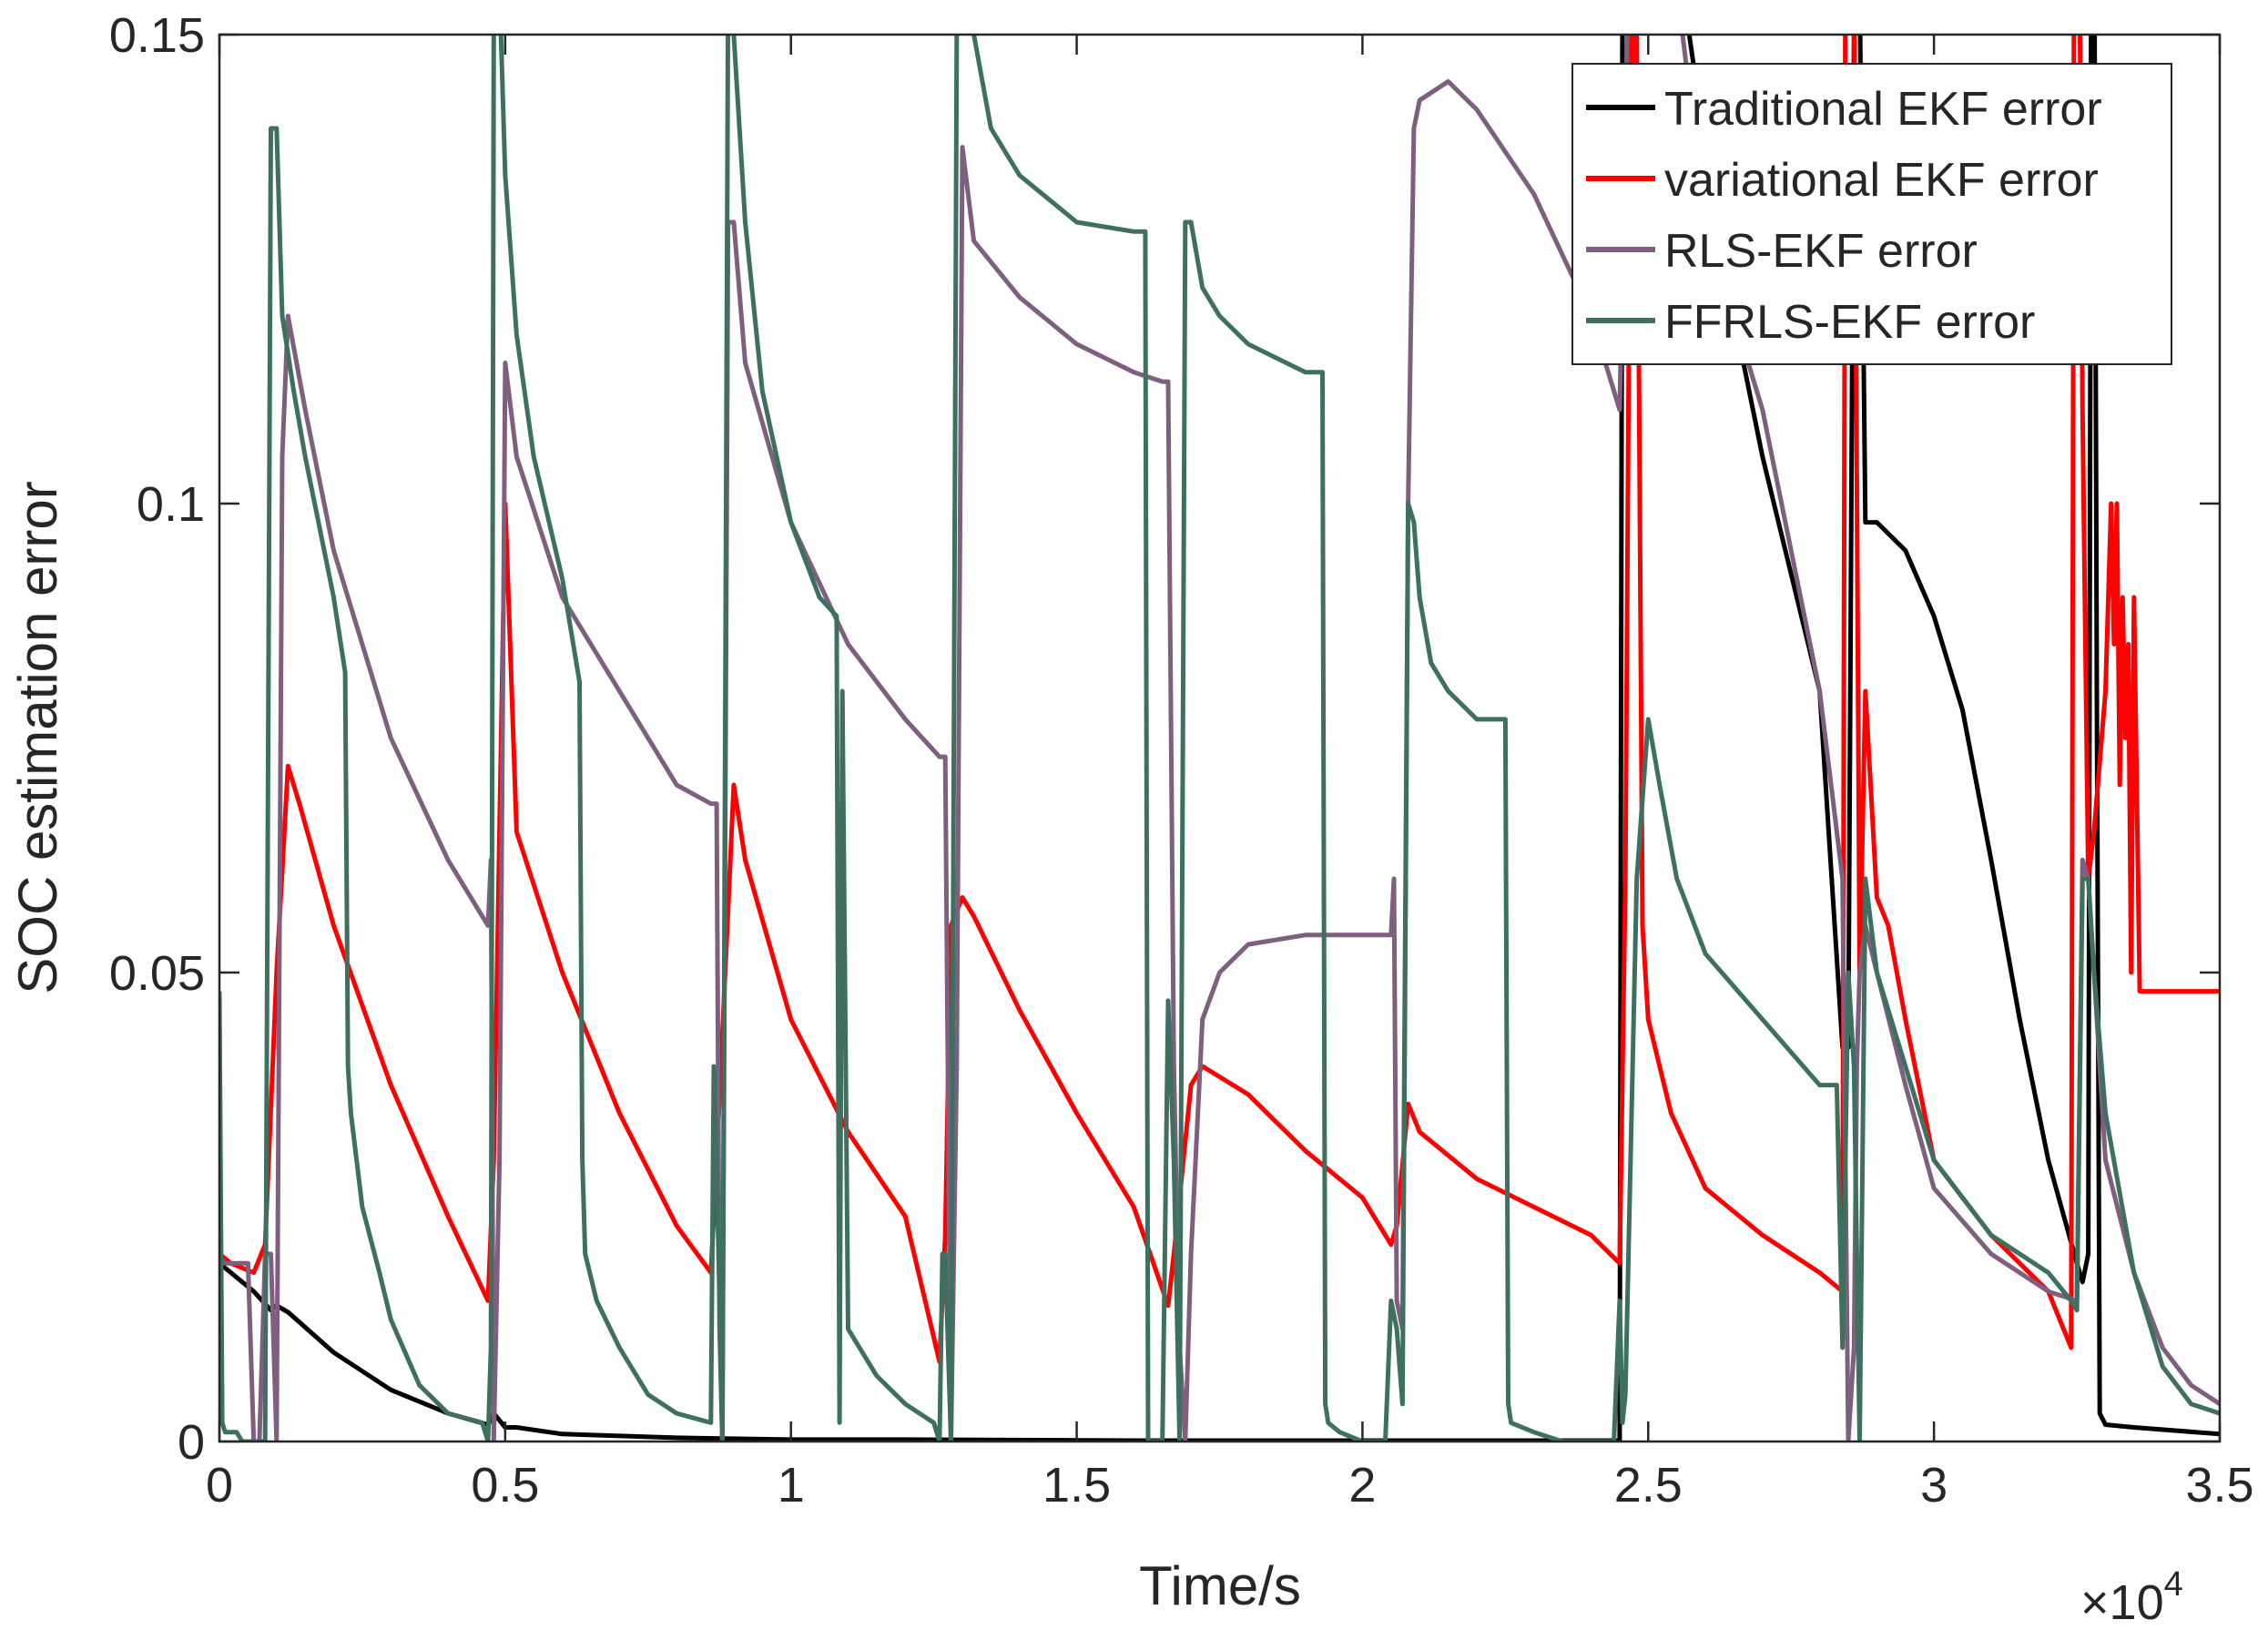  I want to click on y-tick-label: 0, so click(191, 1442).